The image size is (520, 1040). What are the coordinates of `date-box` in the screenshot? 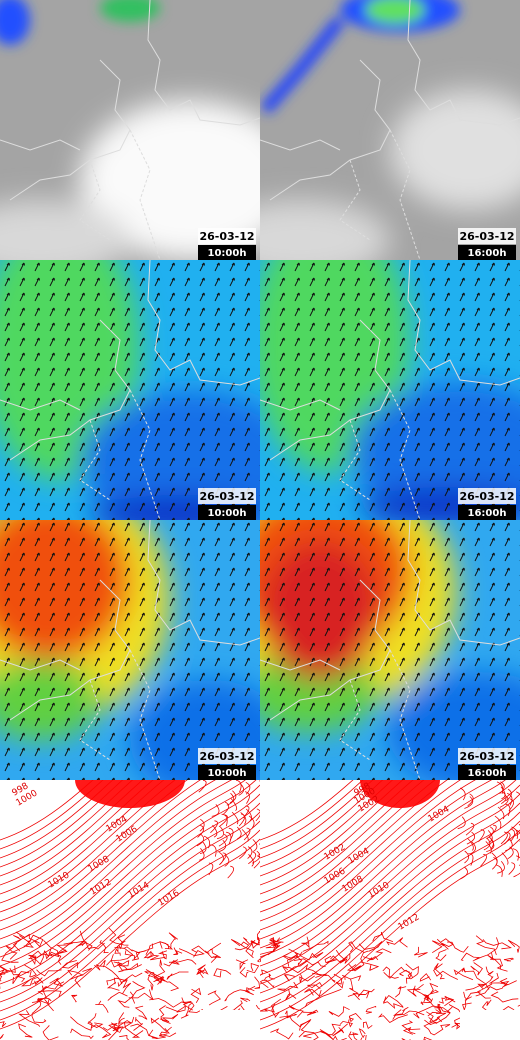 It's located at (227, 756).